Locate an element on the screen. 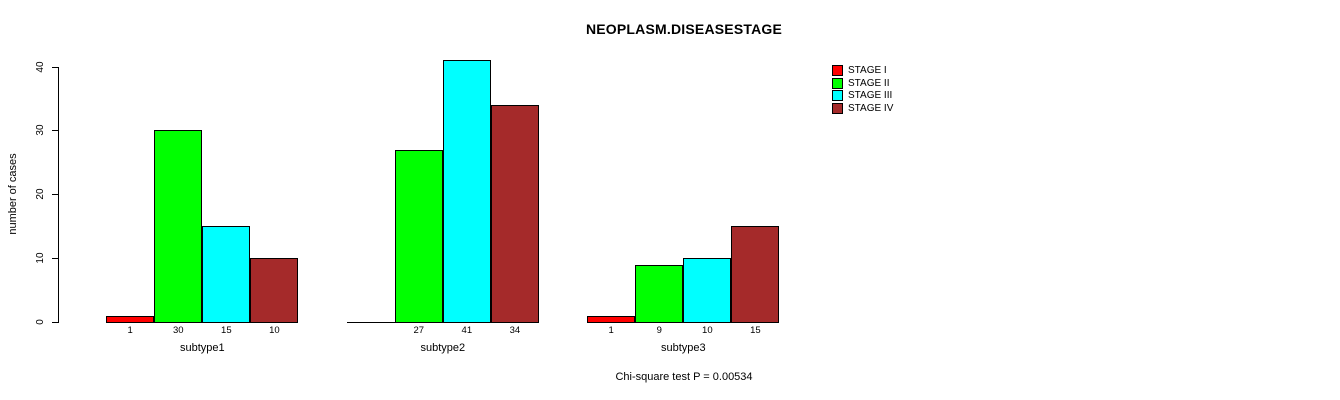 This screenshot has height=400, width=1340. bar-value-label: 41 is located at coordinates (467, 330).